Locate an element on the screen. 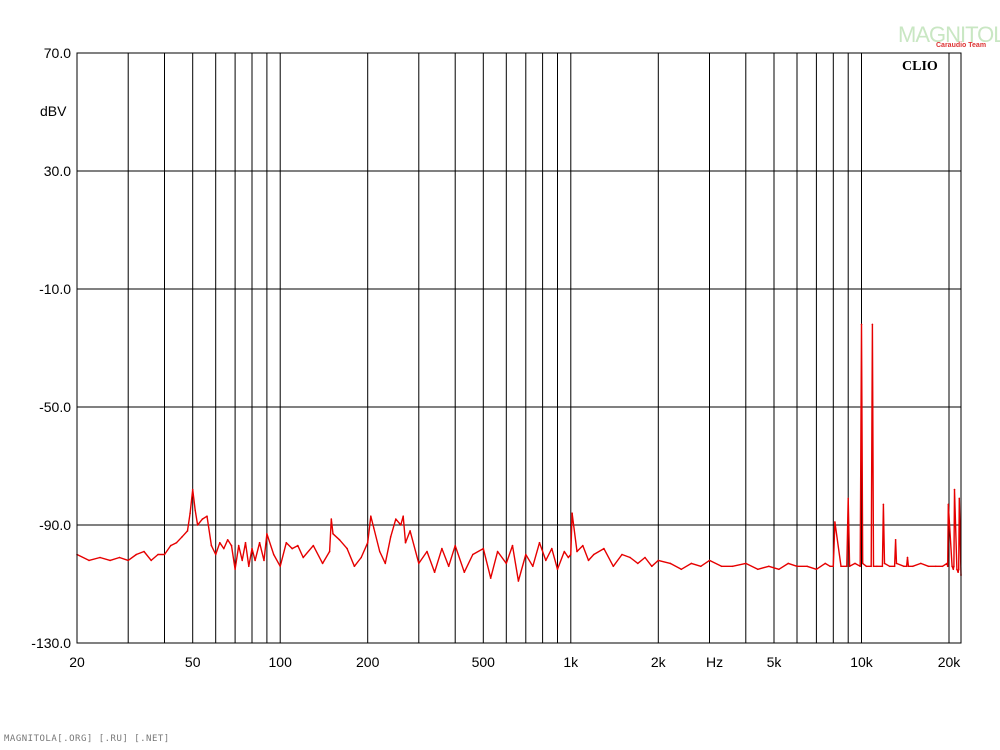  clio-brand-badge: CLIO is located at coordinates (921, 64).